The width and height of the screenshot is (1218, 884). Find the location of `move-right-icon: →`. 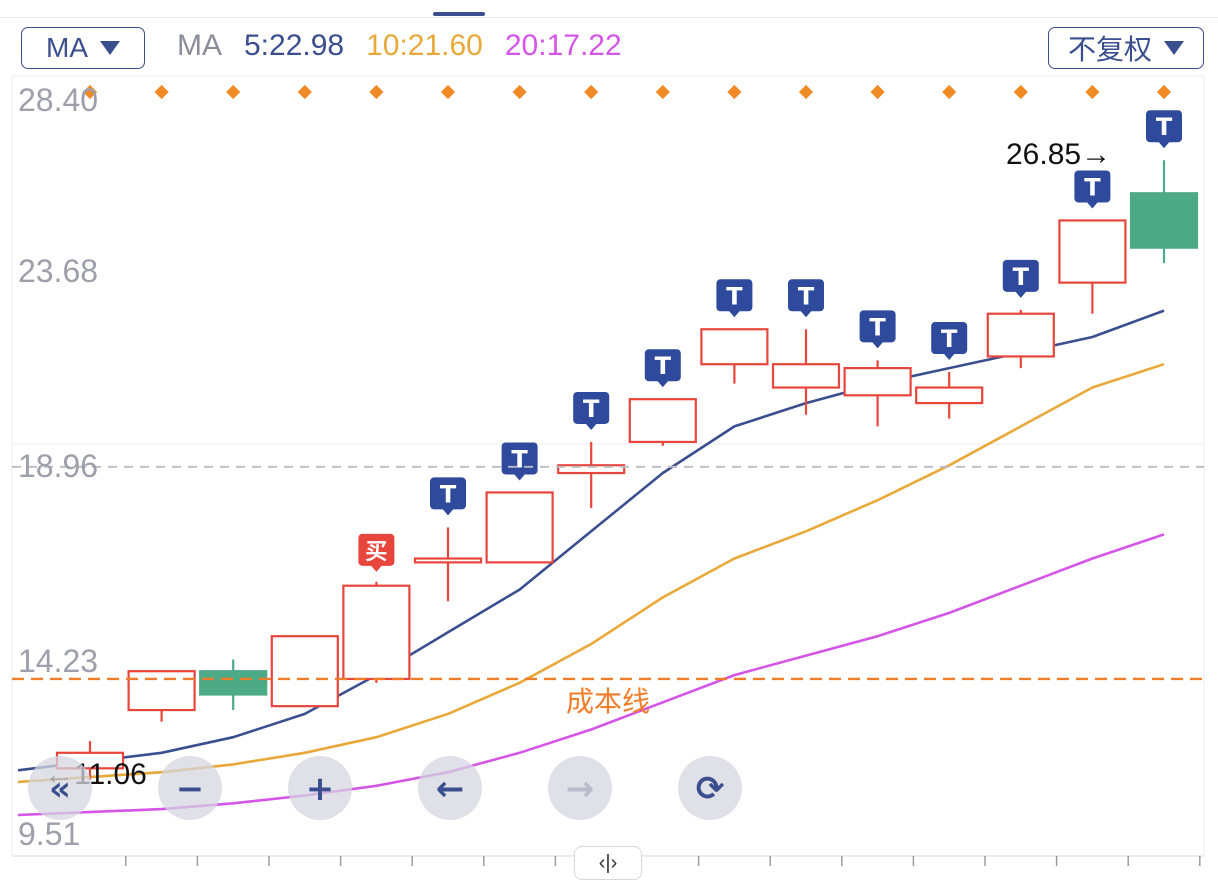

move-right-icon: → is located at coordinates (580, 789).